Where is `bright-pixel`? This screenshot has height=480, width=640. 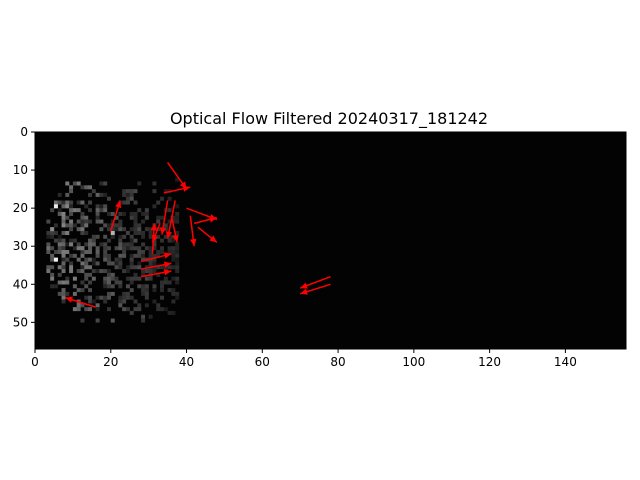
bright-pixel is located at coordinates (71, 267).